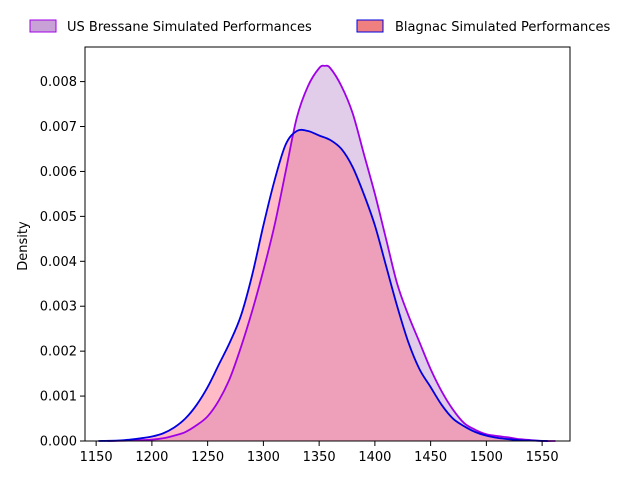 The image size is (640, 480). I want to click on x-tick-label: 1550, so click(542, 457).